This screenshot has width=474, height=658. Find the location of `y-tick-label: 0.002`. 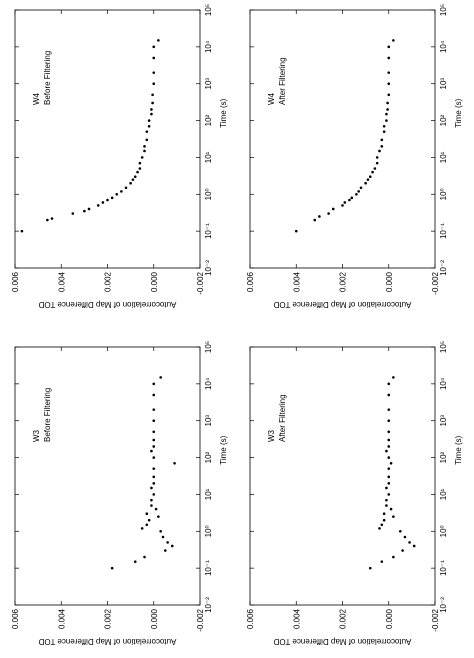

y-tick-label: 0.002 is located at coordinates (343, 618).